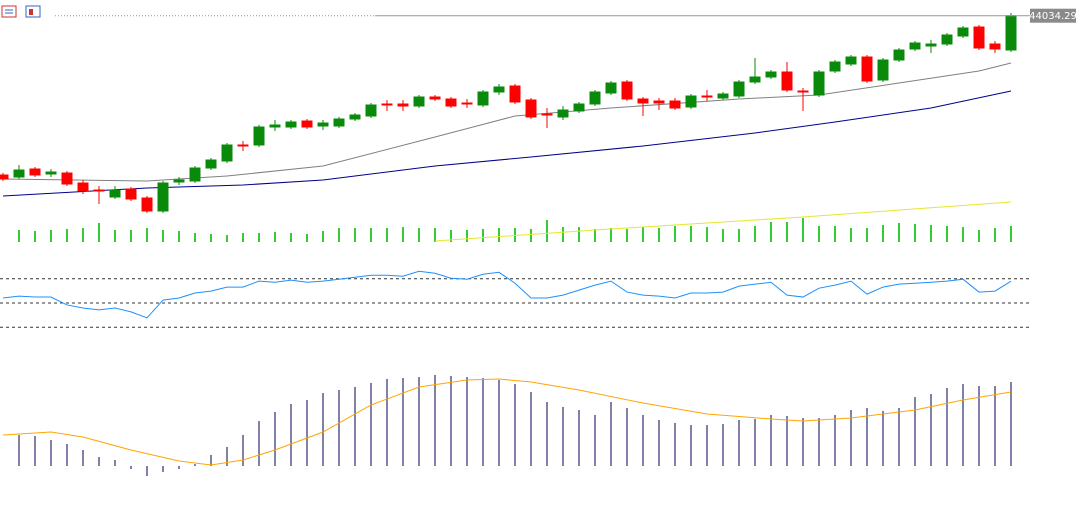 This screenshot has height=508, width=1079. I want to click on volume-line, so click(723, 221).